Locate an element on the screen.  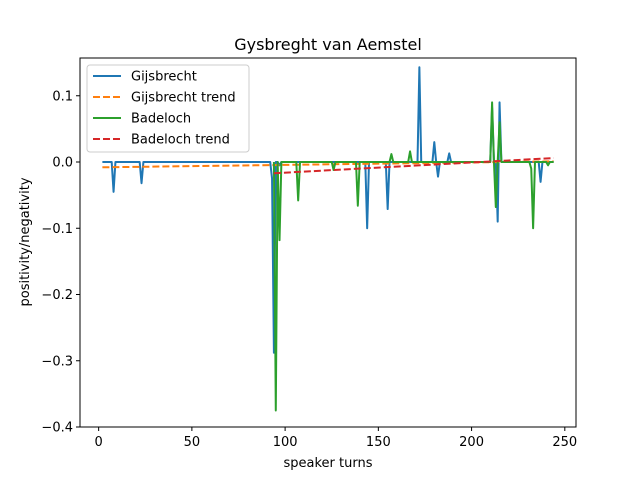
y-tick-label: 0.1 is located at coordinates (62, 96).